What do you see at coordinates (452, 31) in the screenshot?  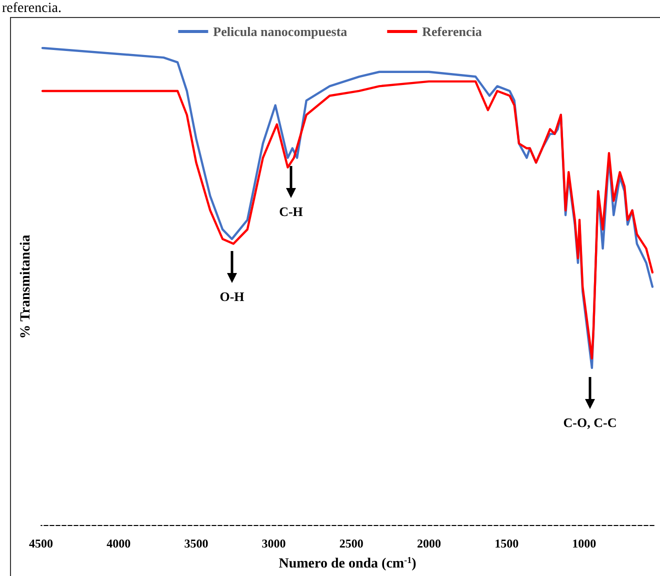 I see `legend-label: Referencia` at bounding box center [452, 31].